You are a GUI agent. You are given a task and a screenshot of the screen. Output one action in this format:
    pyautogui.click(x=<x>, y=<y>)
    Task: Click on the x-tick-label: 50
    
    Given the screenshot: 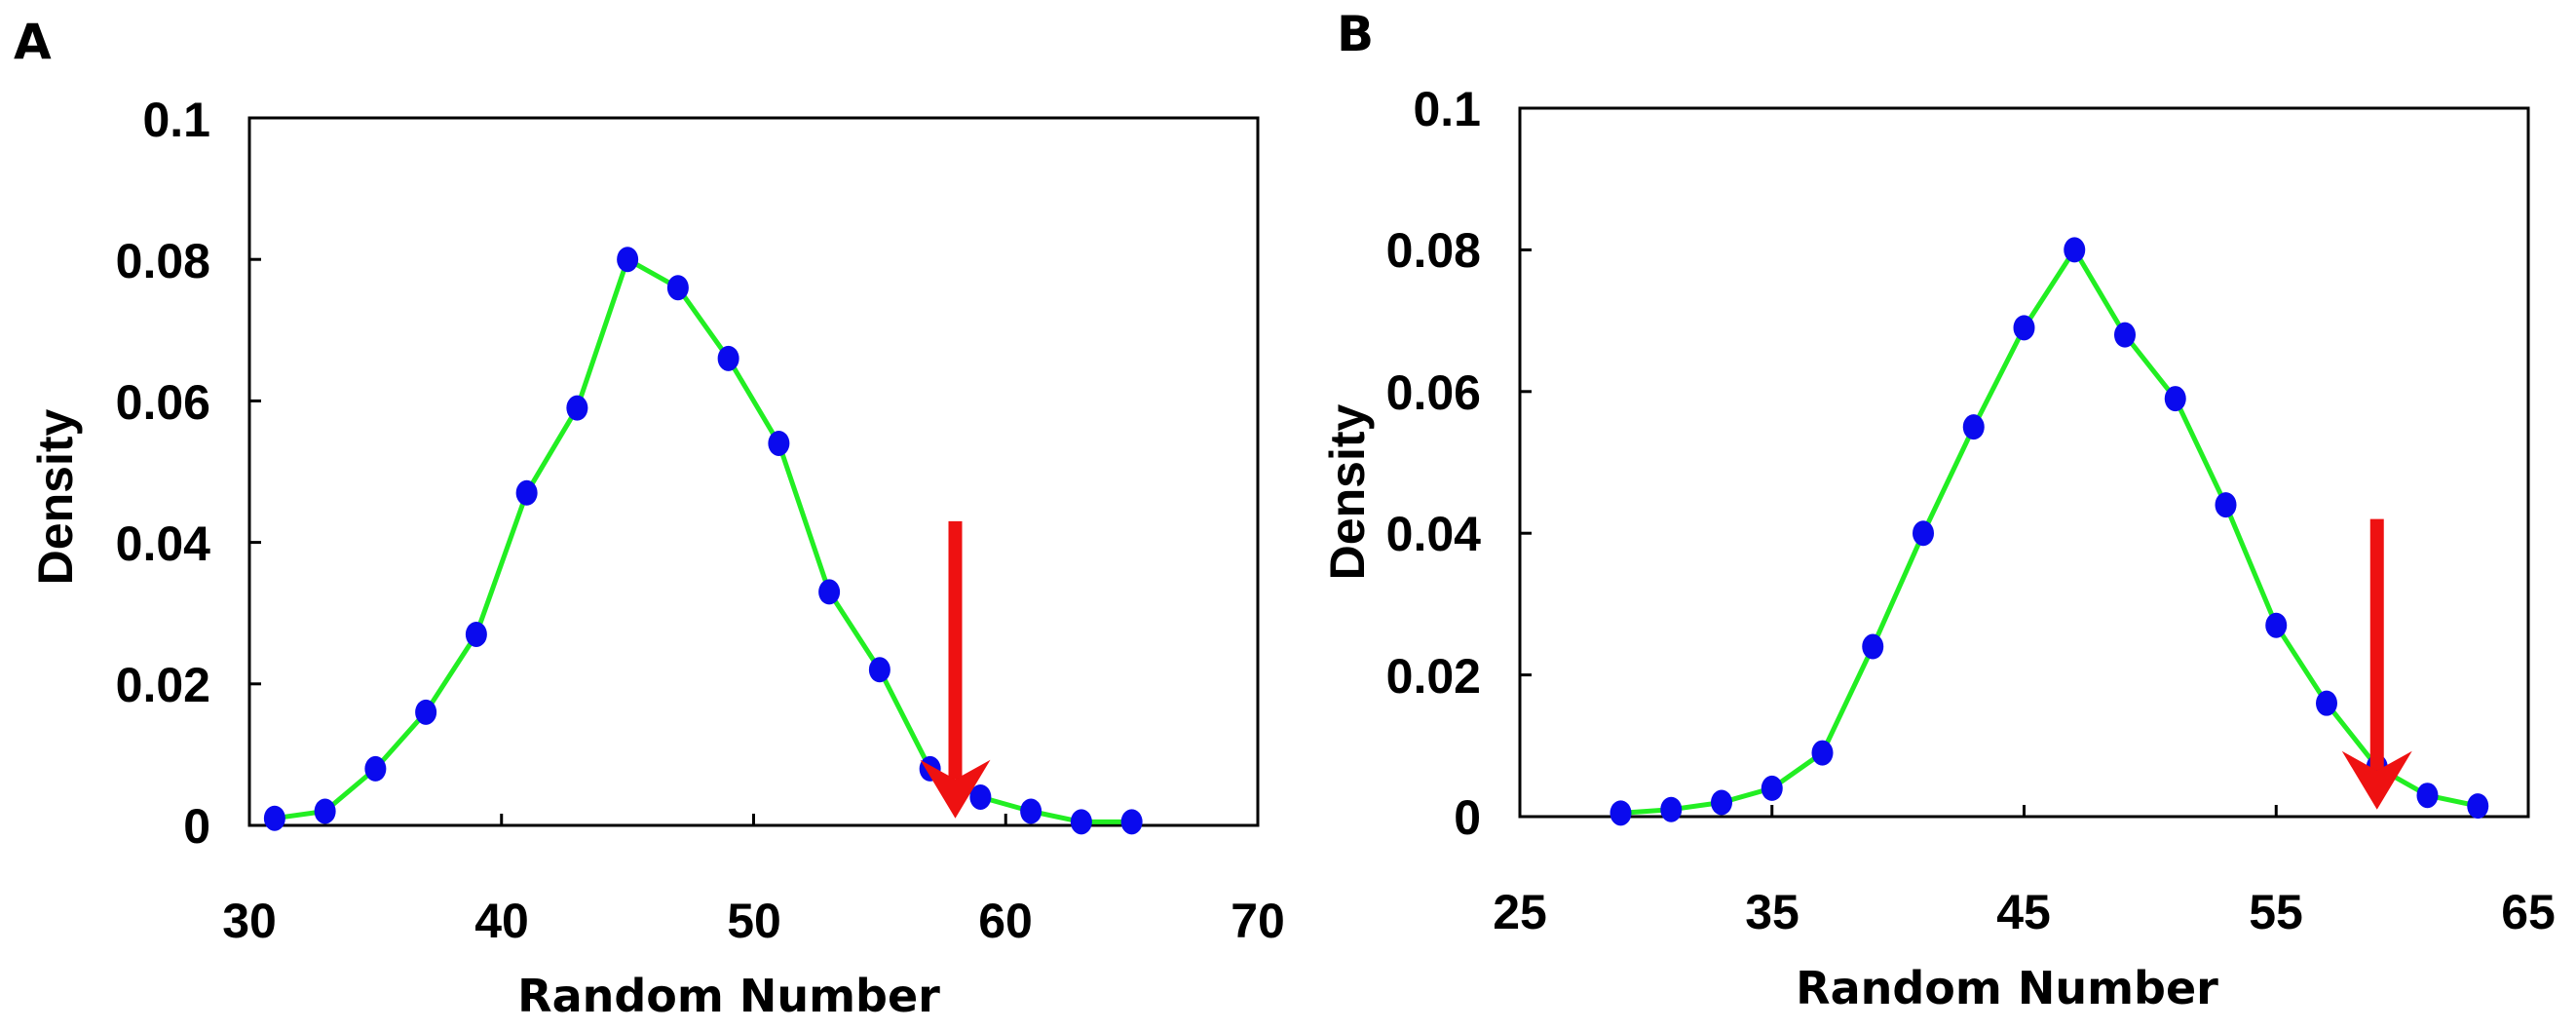 What is the action you would take?
    pyautogui.click(x=754, y=921)
    